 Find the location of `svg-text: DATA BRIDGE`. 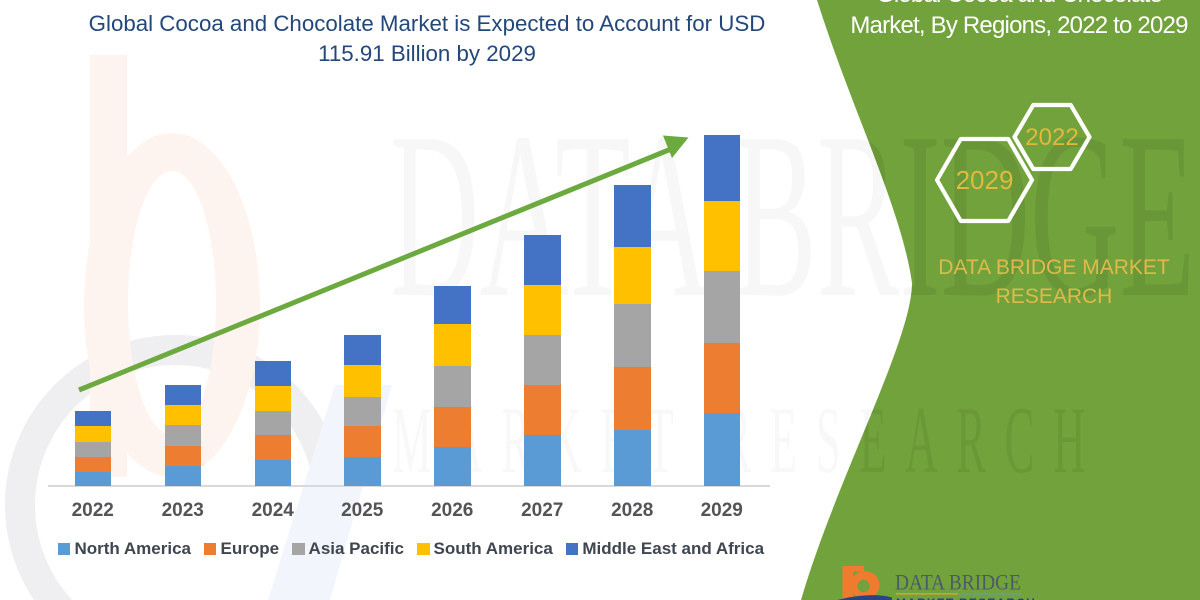

svg-text: DATA BRIDGE is located at coordinates (958, 582).